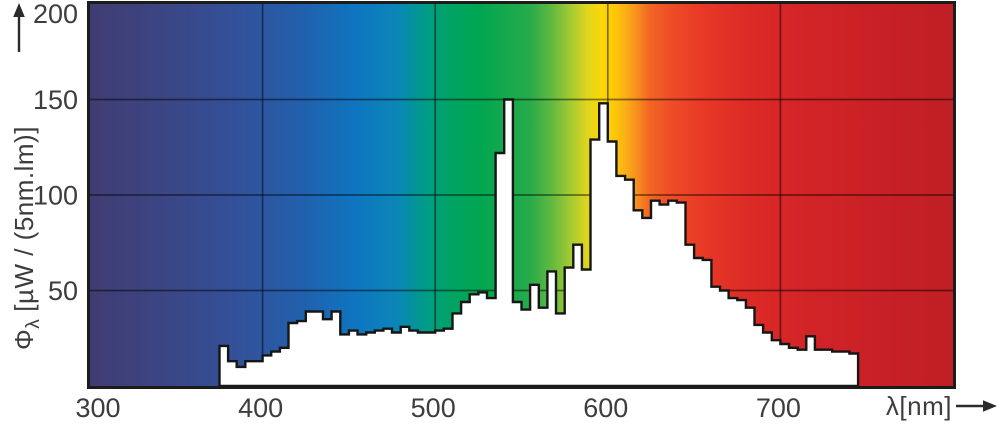  I want to click on x-axis-label: λ[nm], so click(919, 406).